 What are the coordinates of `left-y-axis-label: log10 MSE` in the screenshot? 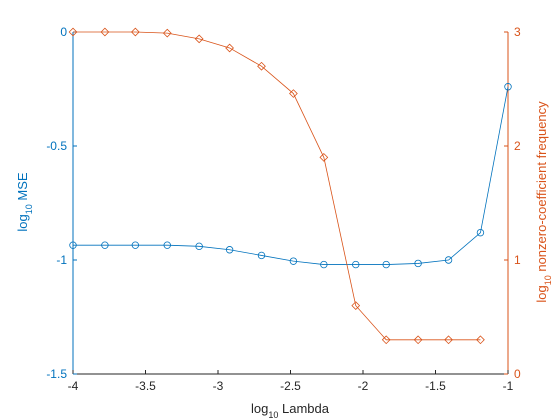 It's located at (24, 201).